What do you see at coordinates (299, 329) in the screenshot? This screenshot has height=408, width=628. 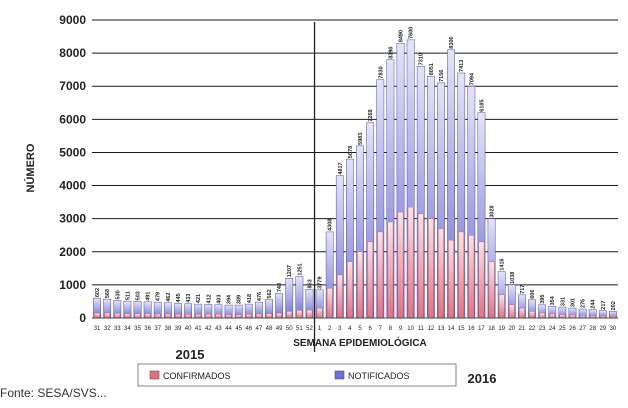 I see `x-tick-51: 51` at bounding box center [299, 329].